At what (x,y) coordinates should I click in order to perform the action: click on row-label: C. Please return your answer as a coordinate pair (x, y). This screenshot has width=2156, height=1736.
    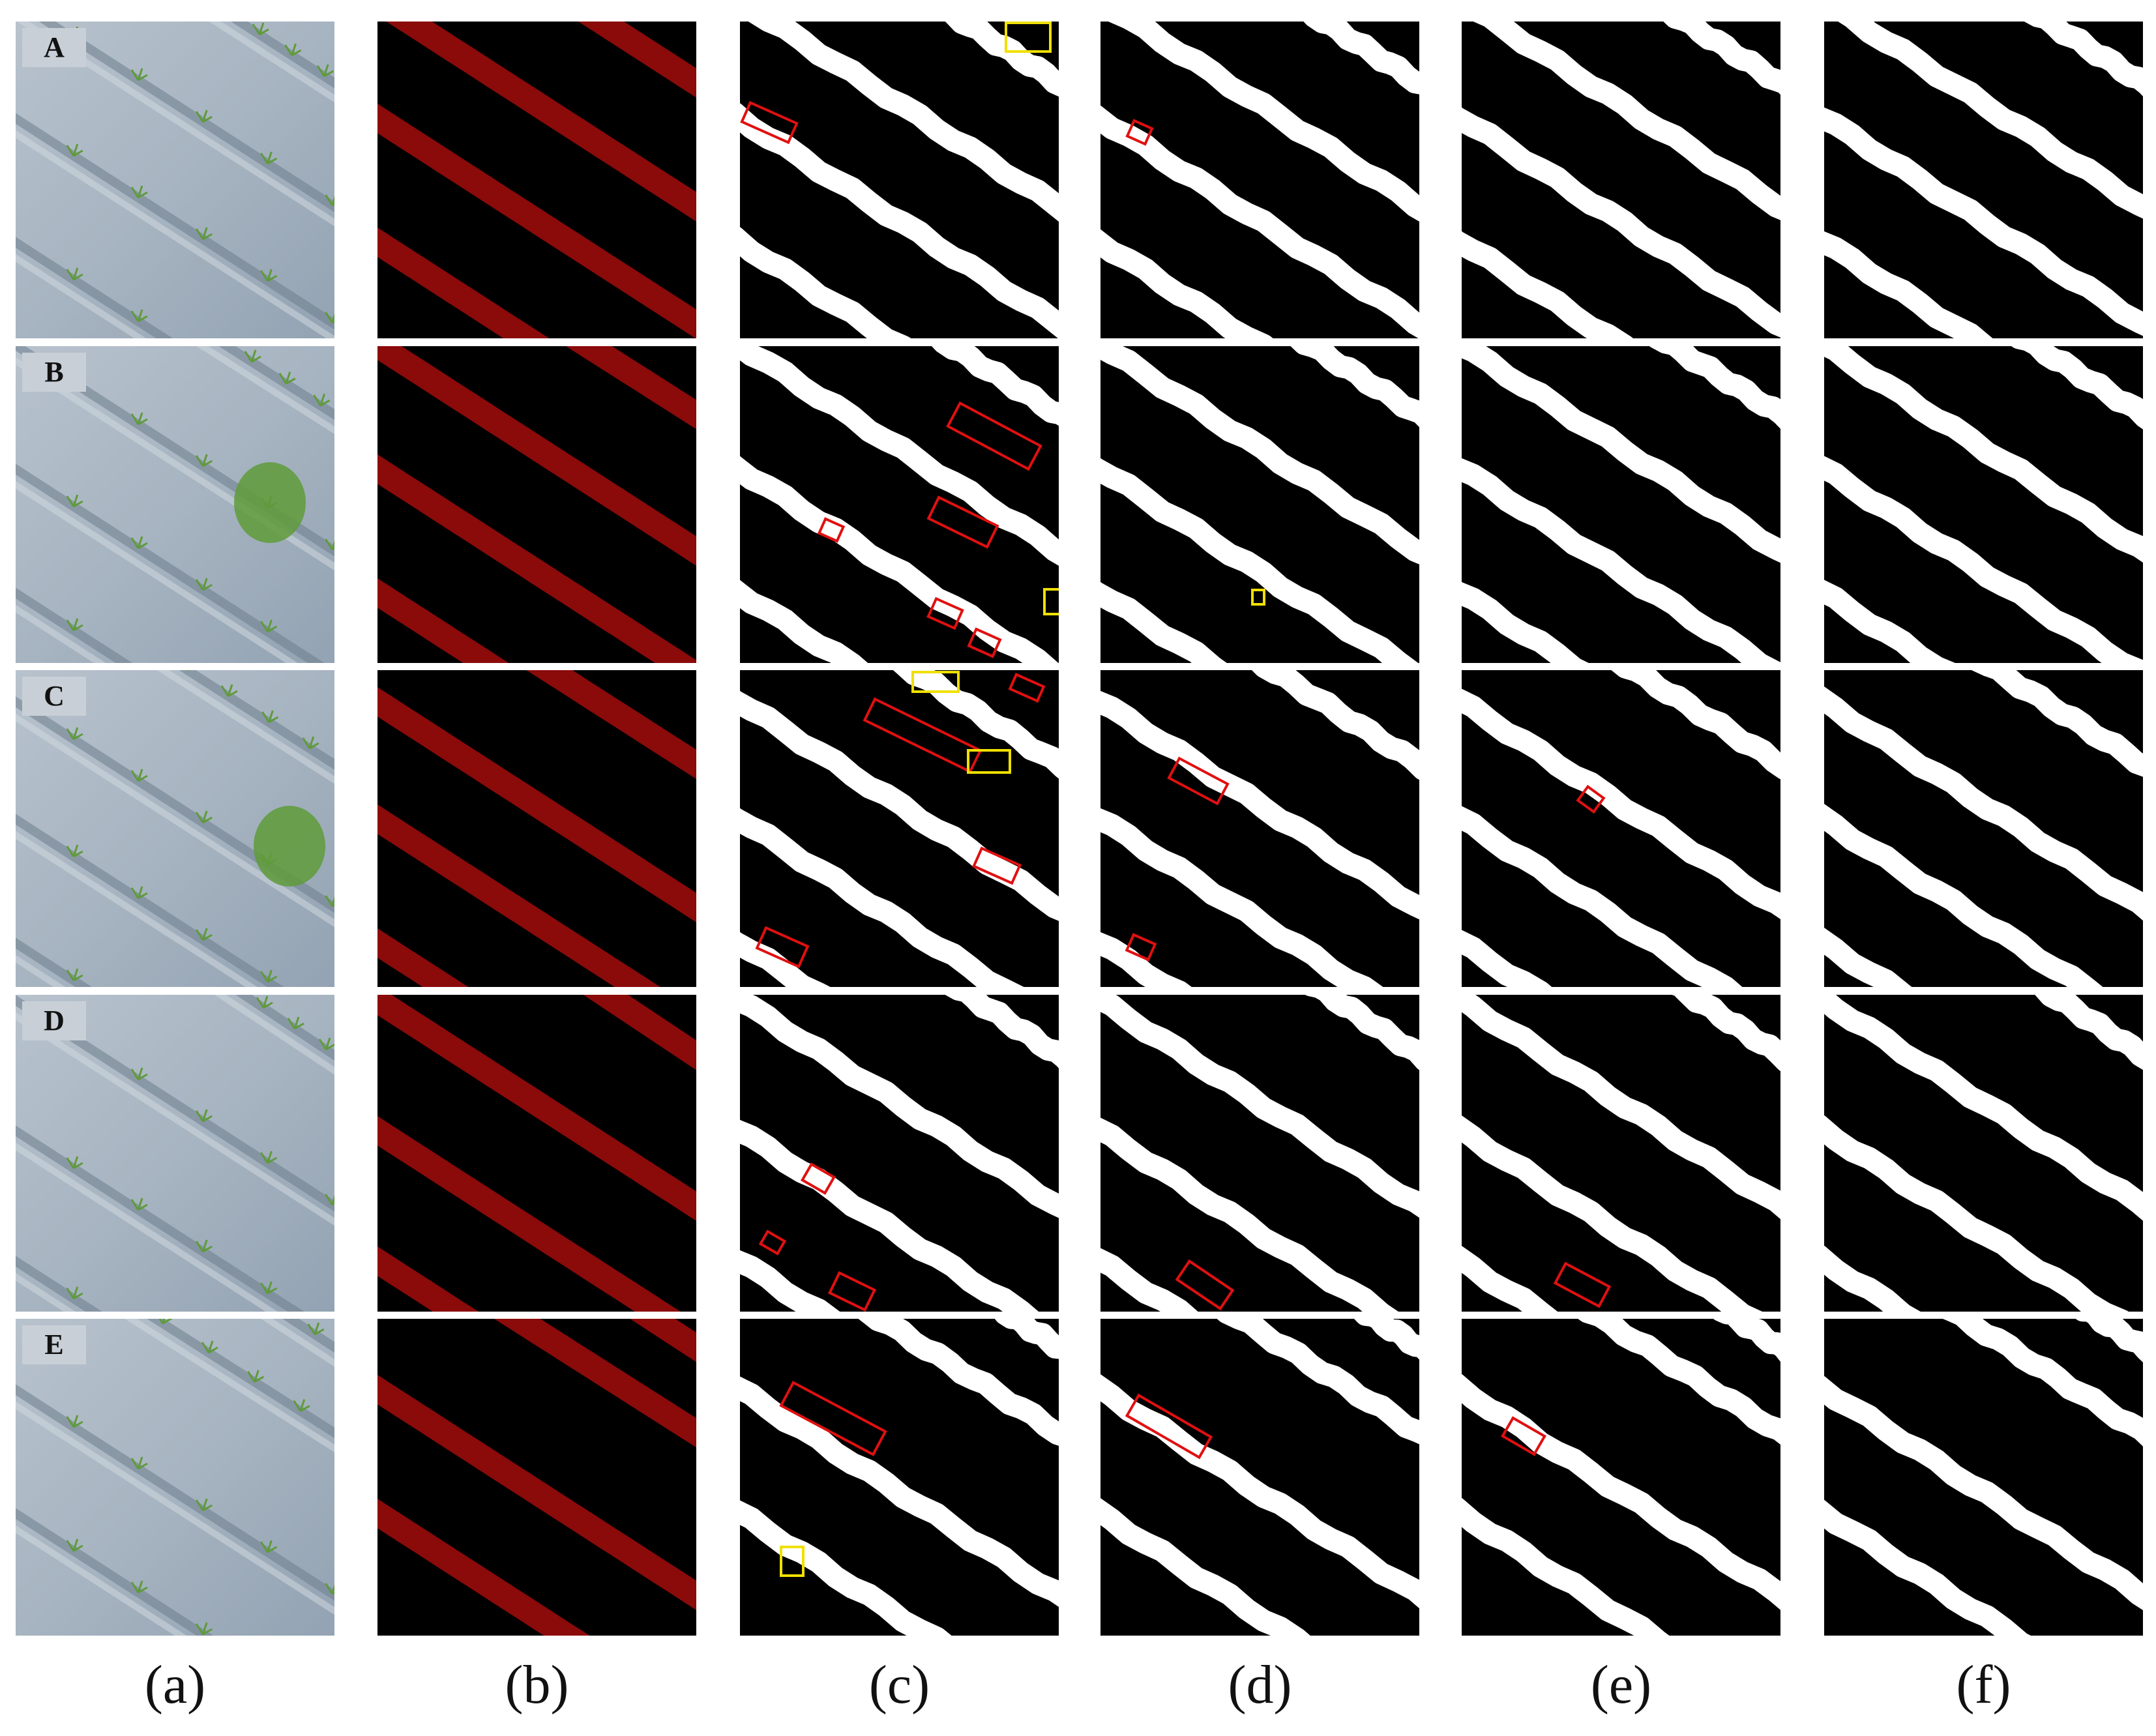
    Looking at the image, I should click on (54, 696).